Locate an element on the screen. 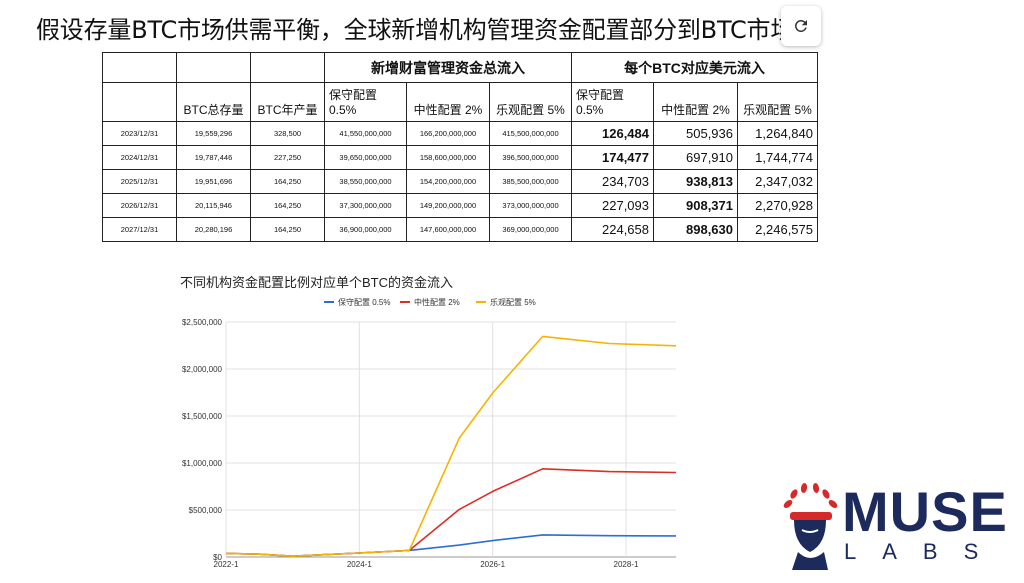 The height and width of the screenshot is (583, 1024). cell-per-btc-optimistic: 2,246,575 is located at coordinates (777, 229).